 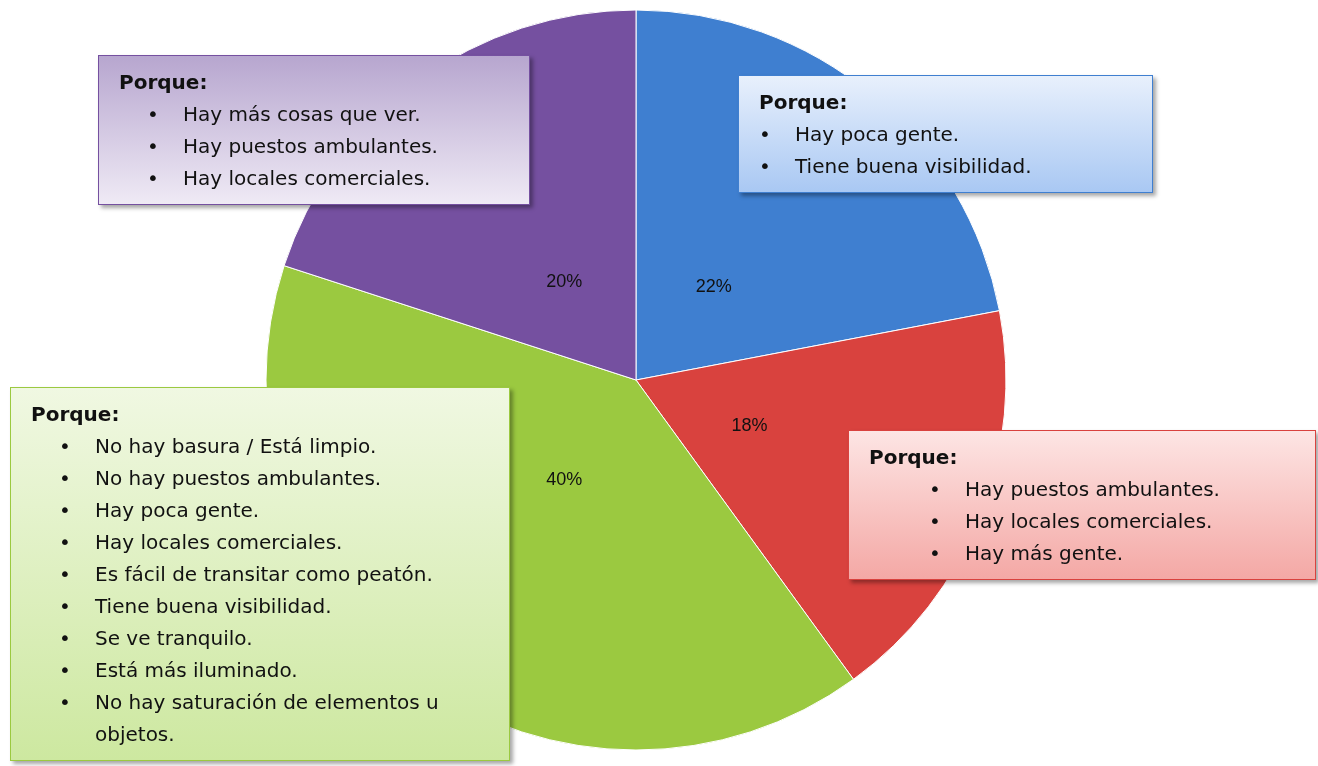 What do you see at coordinates (564, 478) in the screenshot?
I see `data-label: 40%` at bounding box center [564, 478].